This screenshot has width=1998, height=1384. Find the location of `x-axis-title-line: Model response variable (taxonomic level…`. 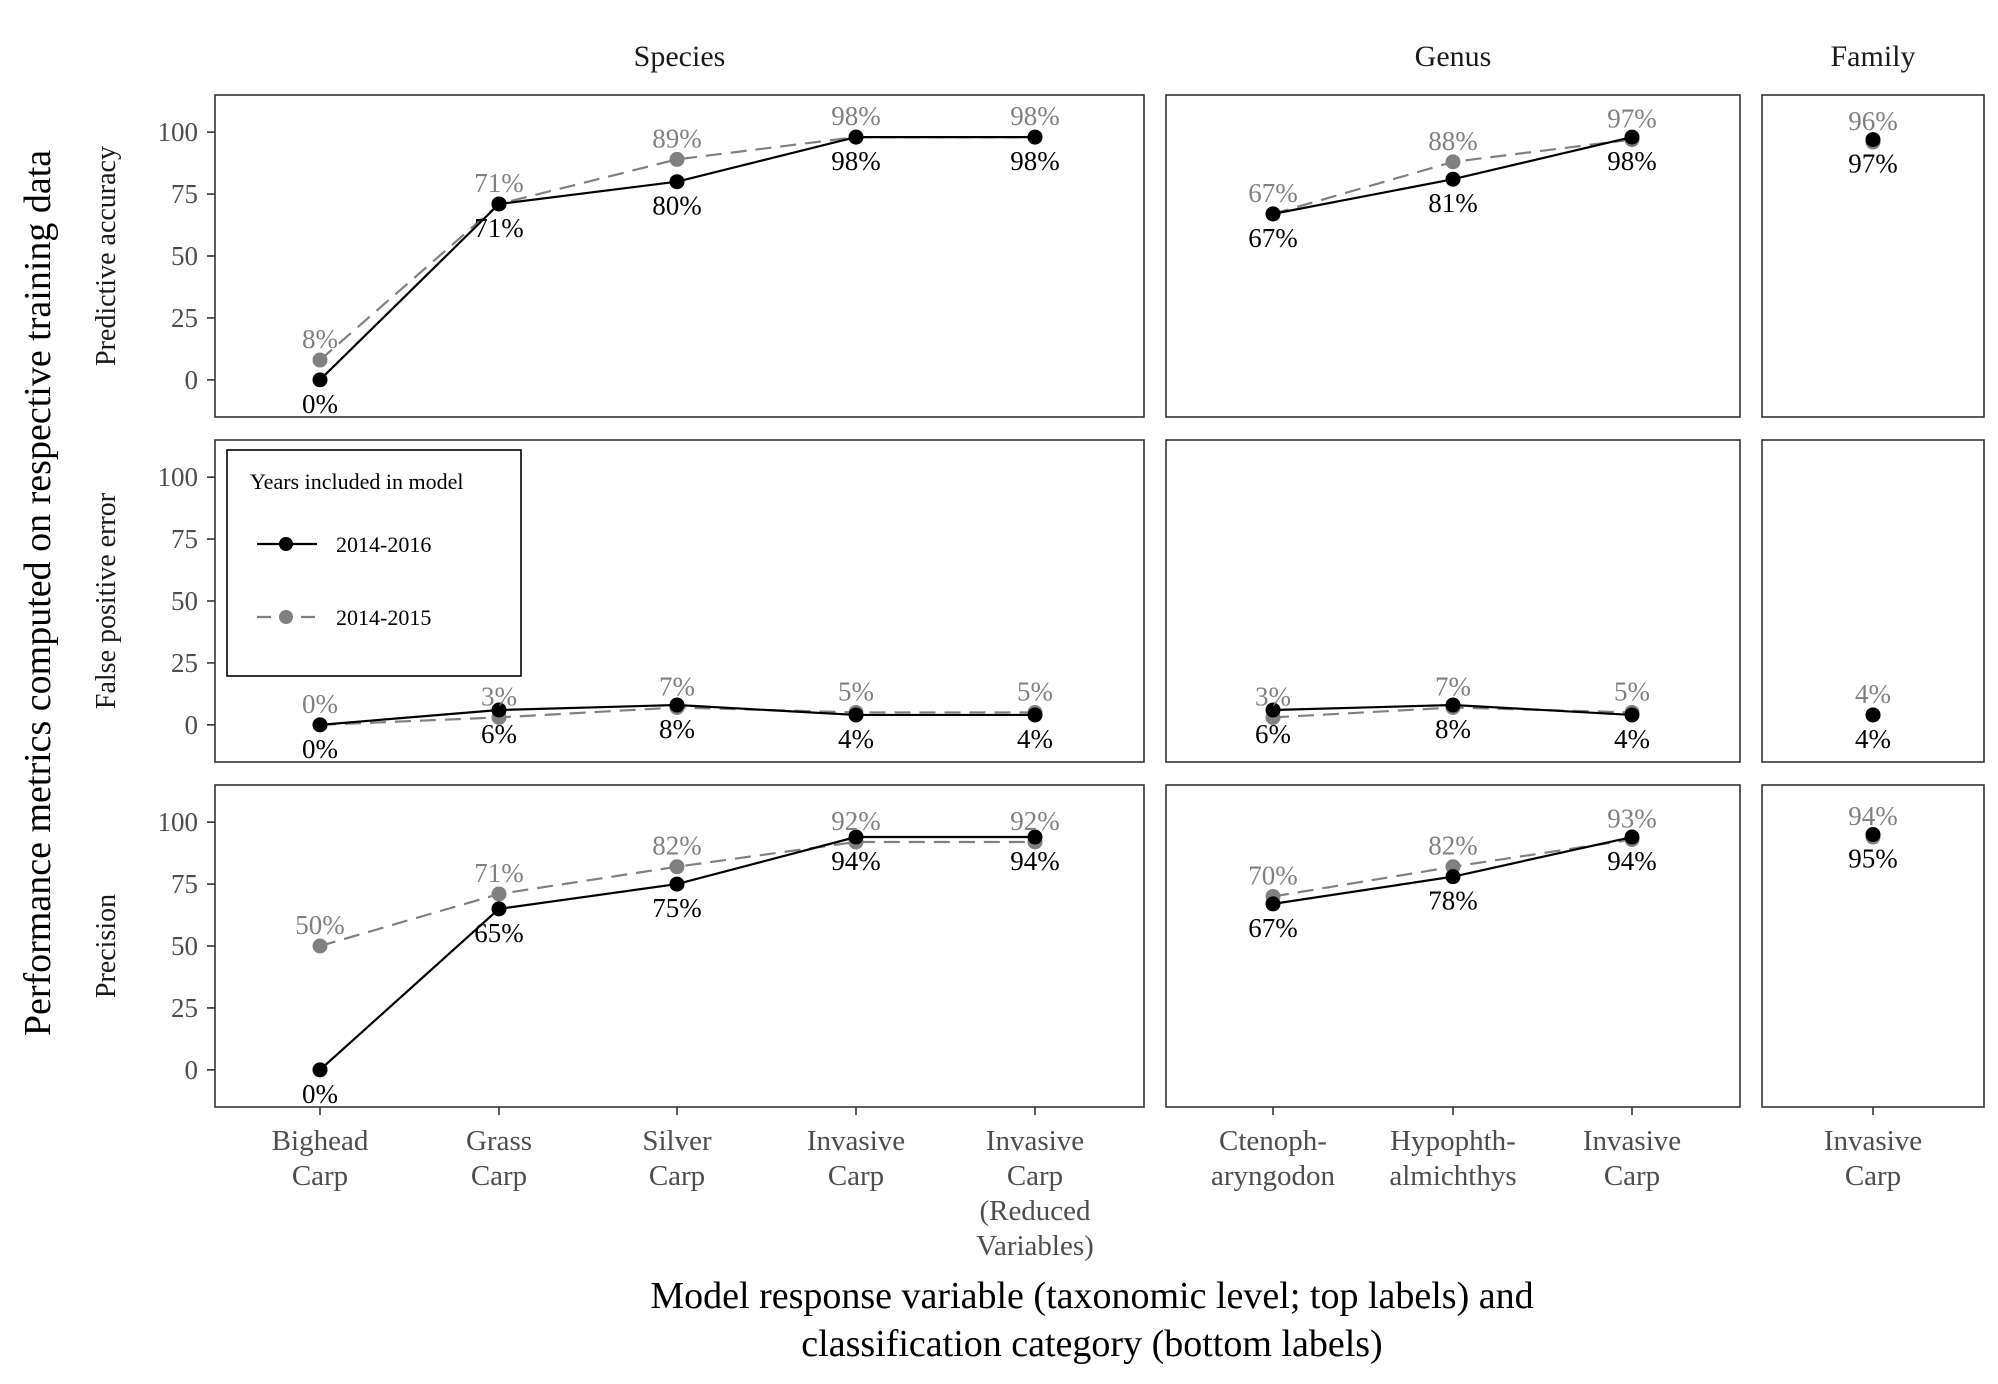

x-axis-title-line: Model response variable (taxonomic level… is located at coordinates (1091, 1296).